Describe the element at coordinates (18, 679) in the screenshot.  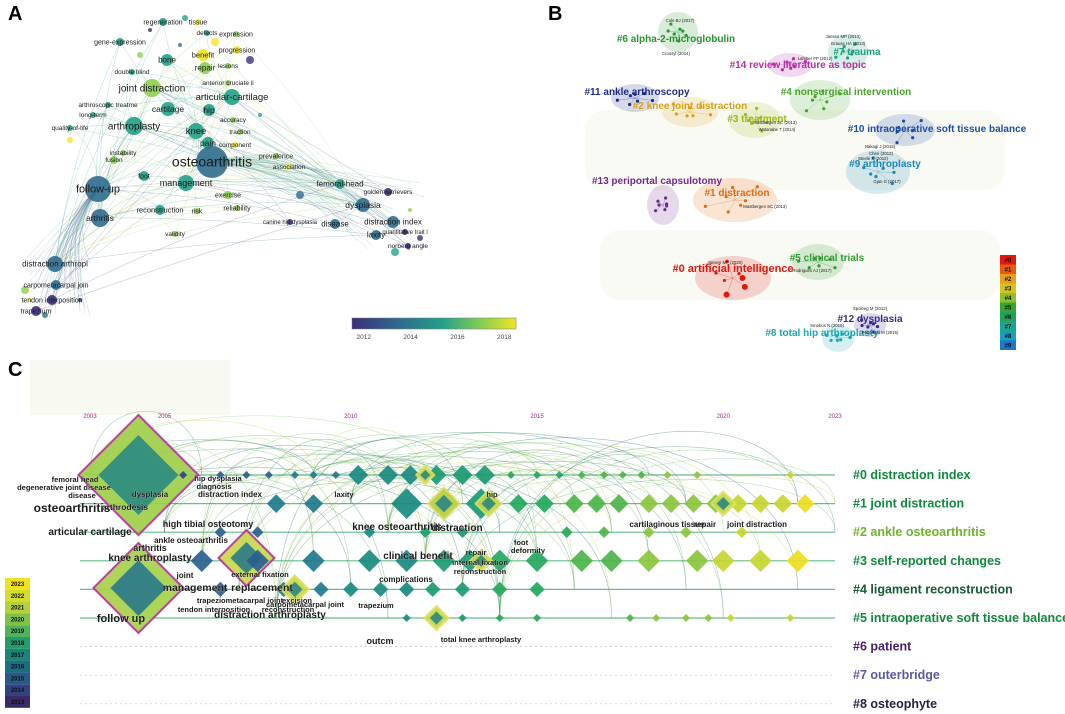
I see `year-legend-2015: 2015` at that location.